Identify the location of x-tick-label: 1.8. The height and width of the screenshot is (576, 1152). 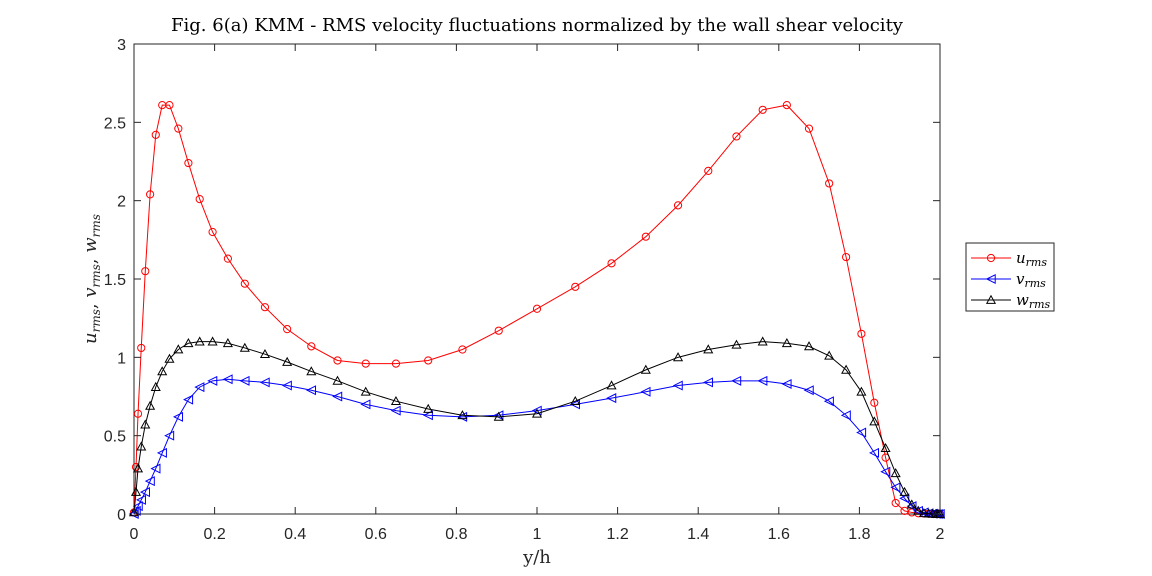
(859, 534).